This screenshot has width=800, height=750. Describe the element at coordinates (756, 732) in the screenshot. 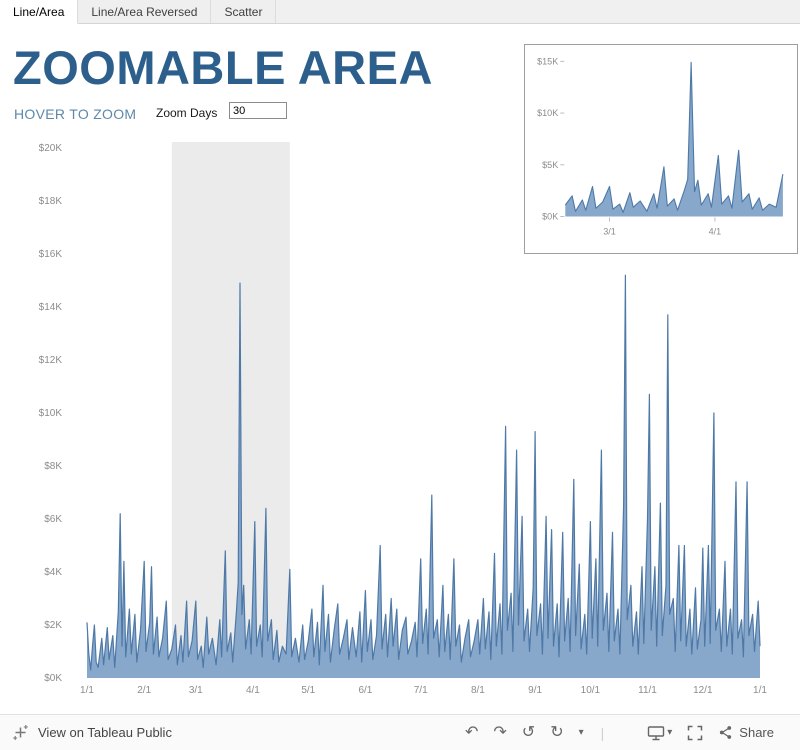

I see `share-label: Share` at that location.